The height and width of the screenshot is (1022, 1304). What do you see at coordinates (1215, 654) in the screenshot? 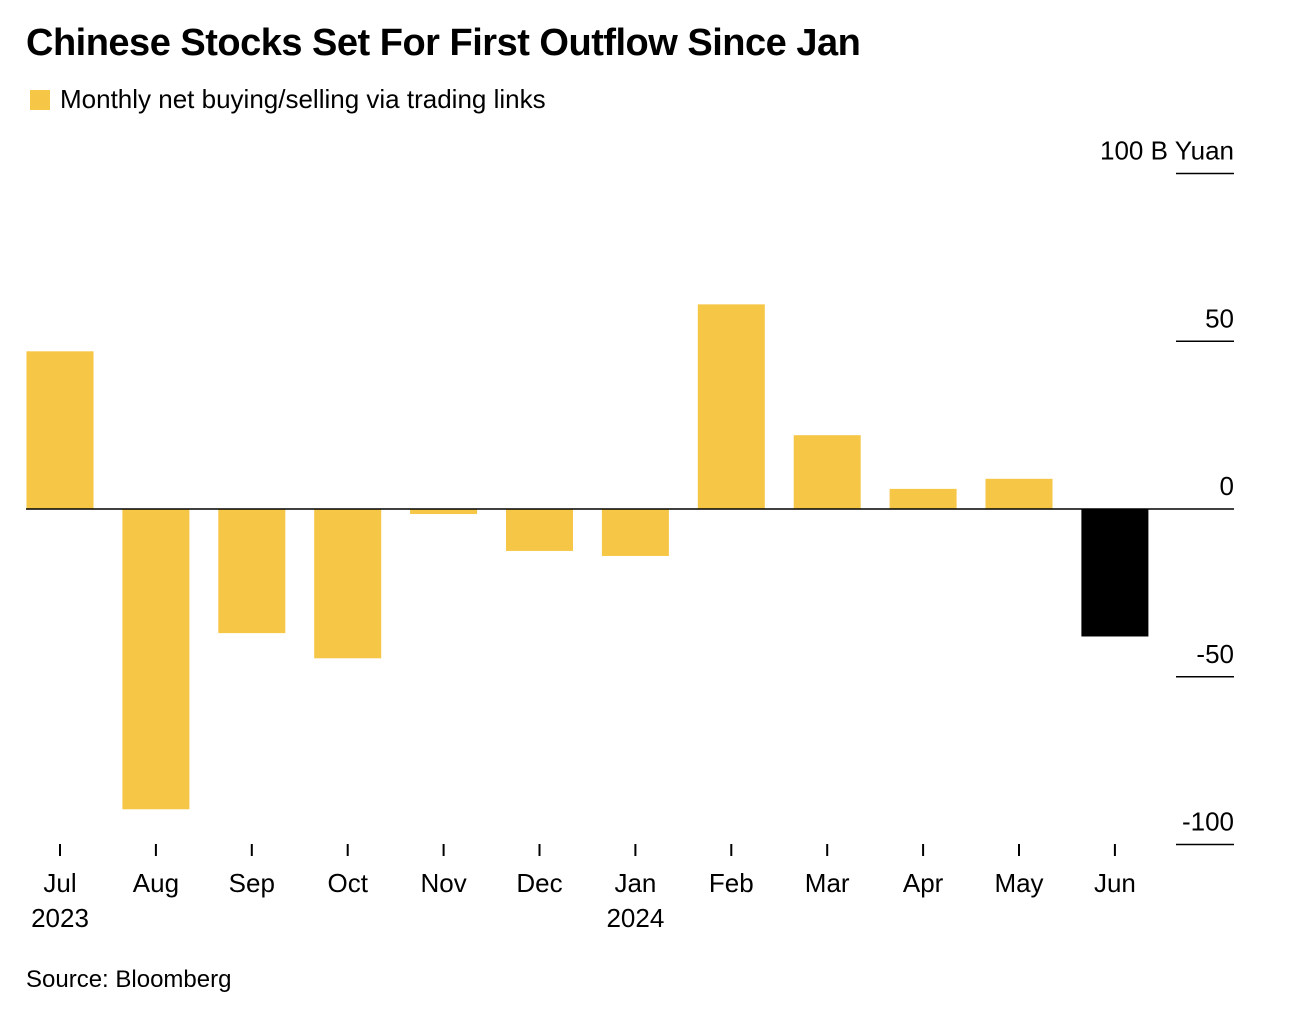
I see `y-tick-label: -50` at bounding box center [1215, 654].